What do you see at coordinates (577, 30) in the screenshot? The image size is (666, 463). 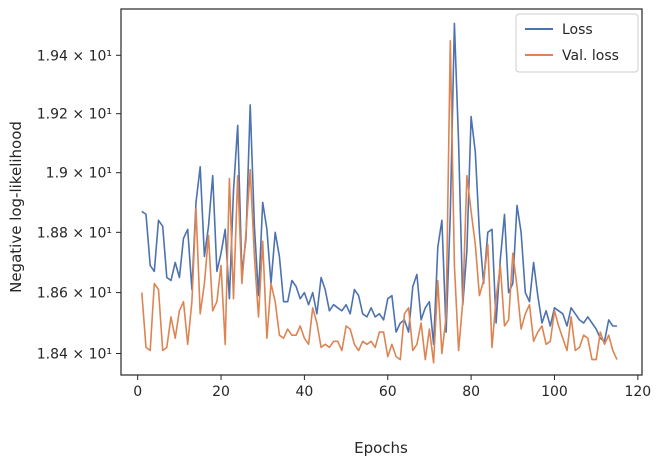 I see `legend-label-loss: Loss` at bounding box center [577, 30].